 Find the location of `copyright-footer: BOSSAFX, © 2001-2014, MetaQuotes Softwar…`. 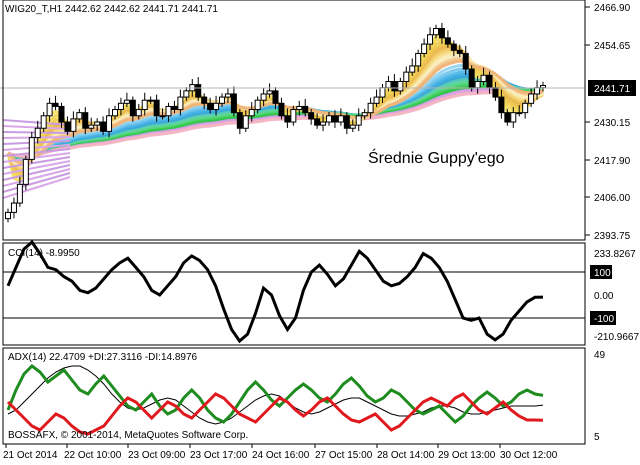

copyright-footer: BOSSAFX, © 2001-2014, MetaQuotes Softwar… is located at coordinates (128, 435).